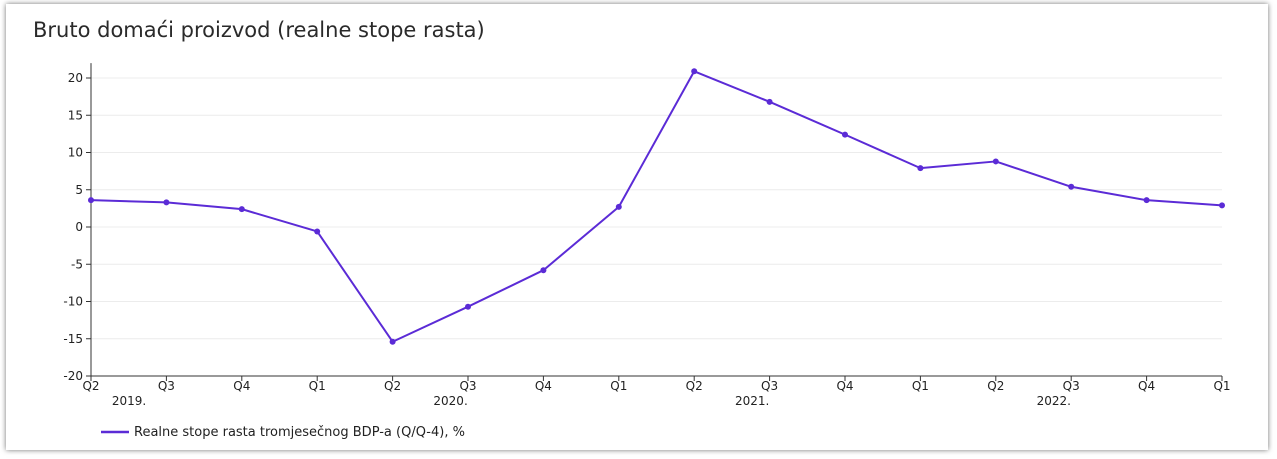 Image resolution: width=1277 pixels, height=459 pixels. I want to click on y-tick-label: 20, so click(75, 78).